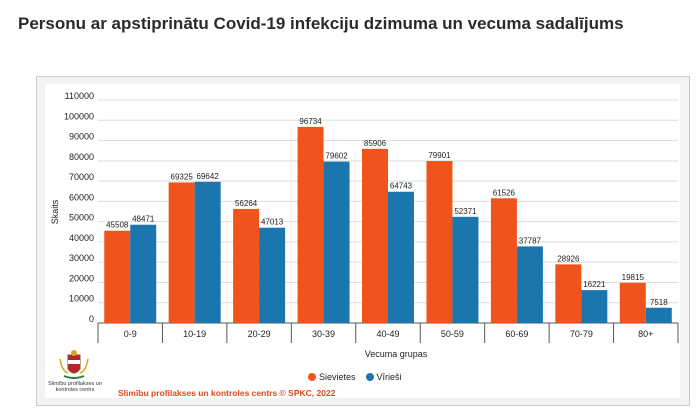  I want to click on logo-caption: Slimību profilakses un kontroles centrs, so click(75, 387).